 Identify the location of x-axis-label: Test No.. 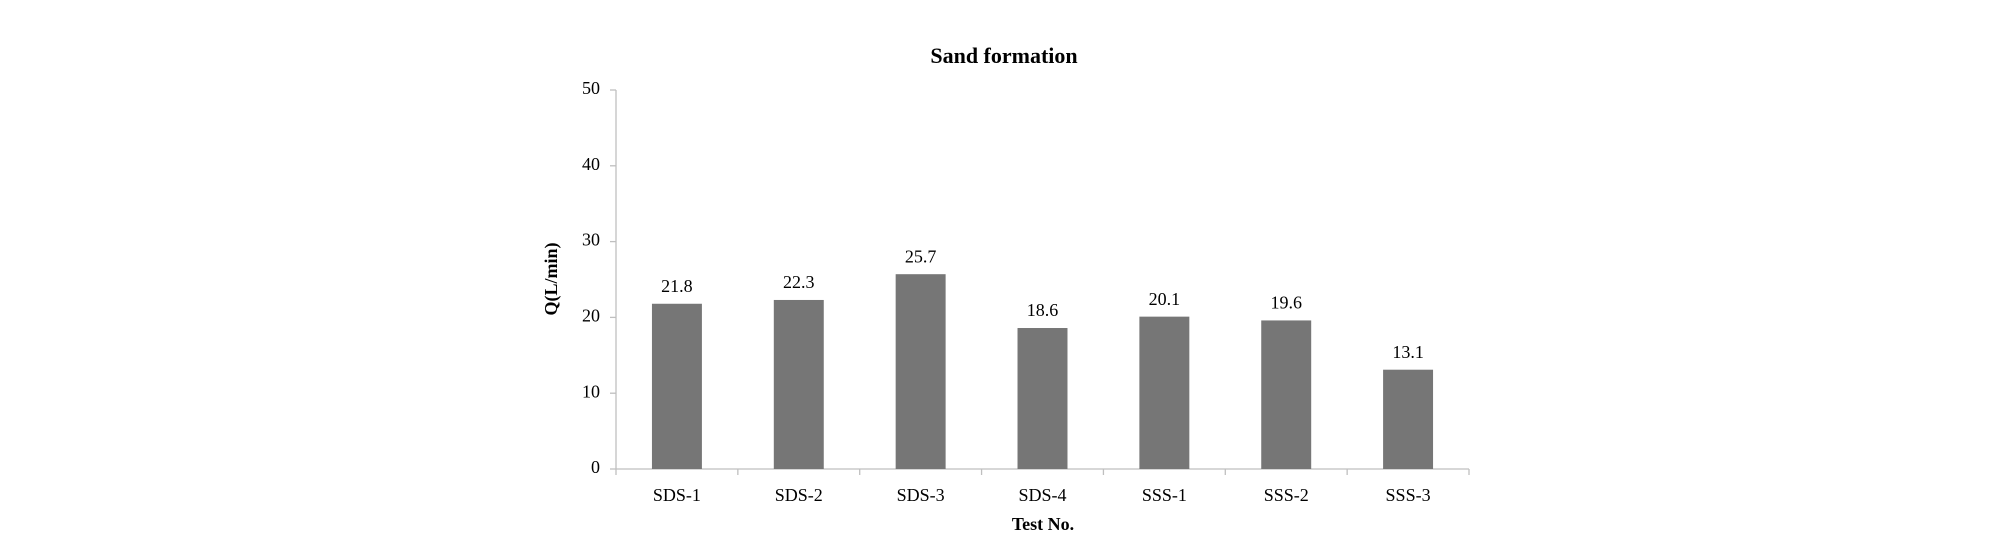
(1043, 524).